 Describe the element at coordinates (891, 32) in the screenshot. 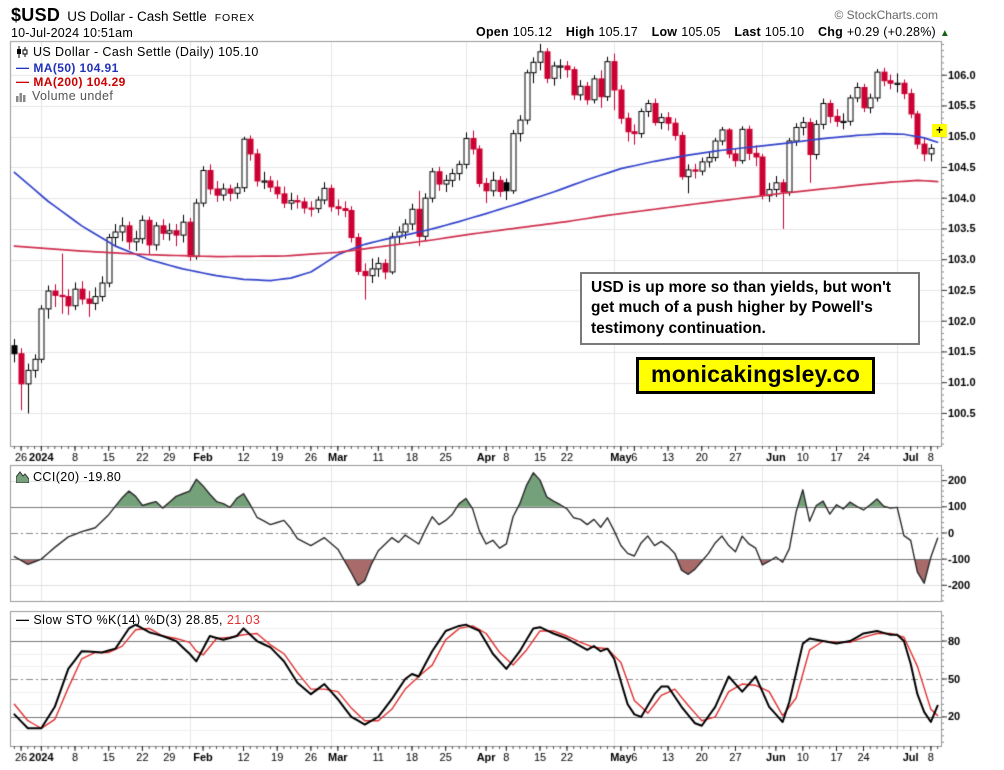

I see `chg-value: +0.29 (+0.28%)` at that location.